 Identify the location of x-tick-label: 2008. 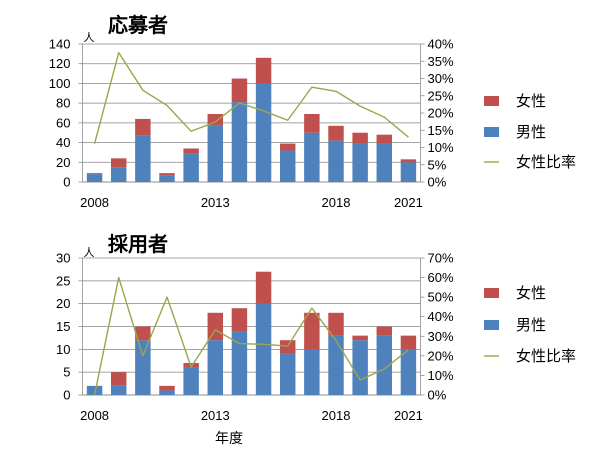
(94, 202).